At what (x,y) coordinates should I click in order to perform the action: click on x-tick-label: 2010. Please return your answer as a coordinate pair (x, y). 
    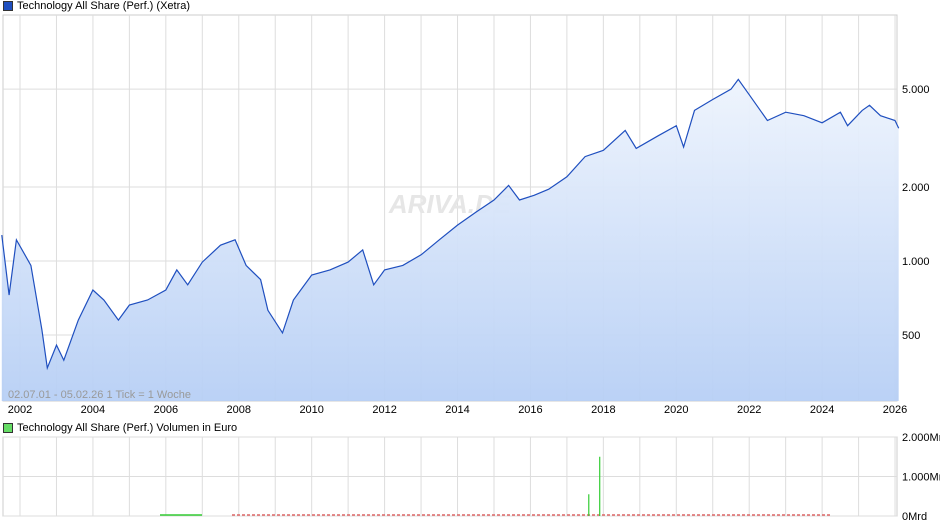
    Looking at the image, I should click on (311, 410).